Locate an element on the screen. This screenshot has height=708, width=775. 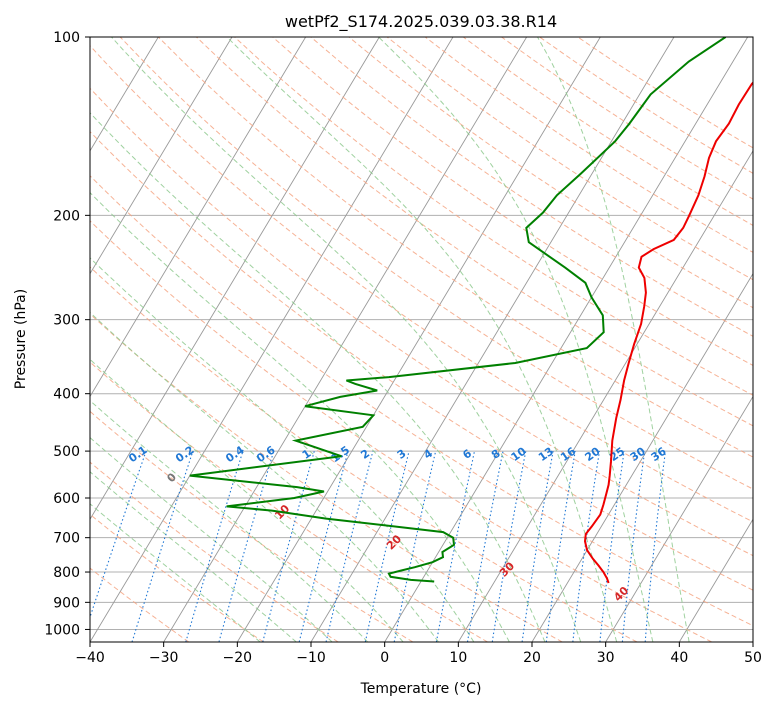
x-tick-label: 30 is located at coordinates (606, 658).